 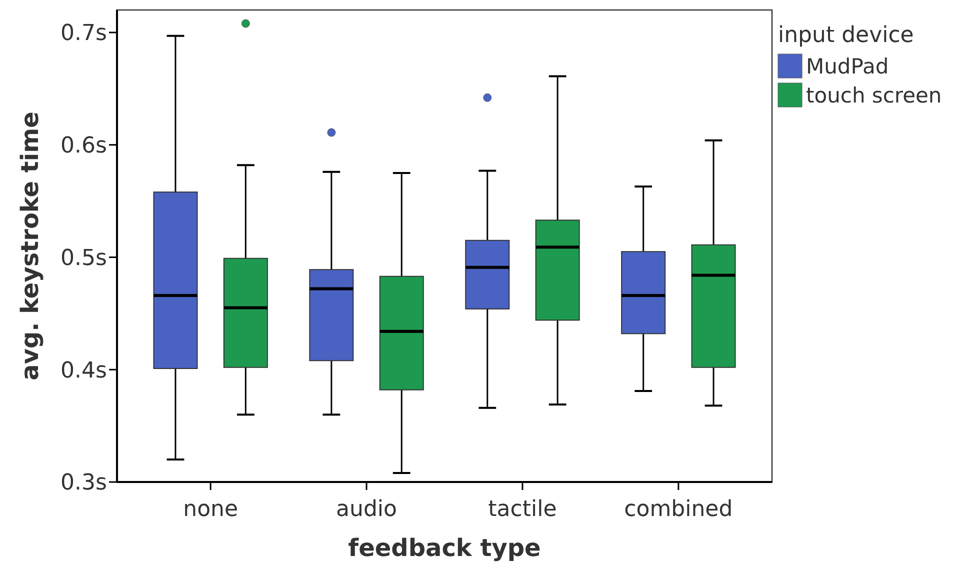 I want to click on y-tick-label: 0.3s, so click(x=83, y=483).